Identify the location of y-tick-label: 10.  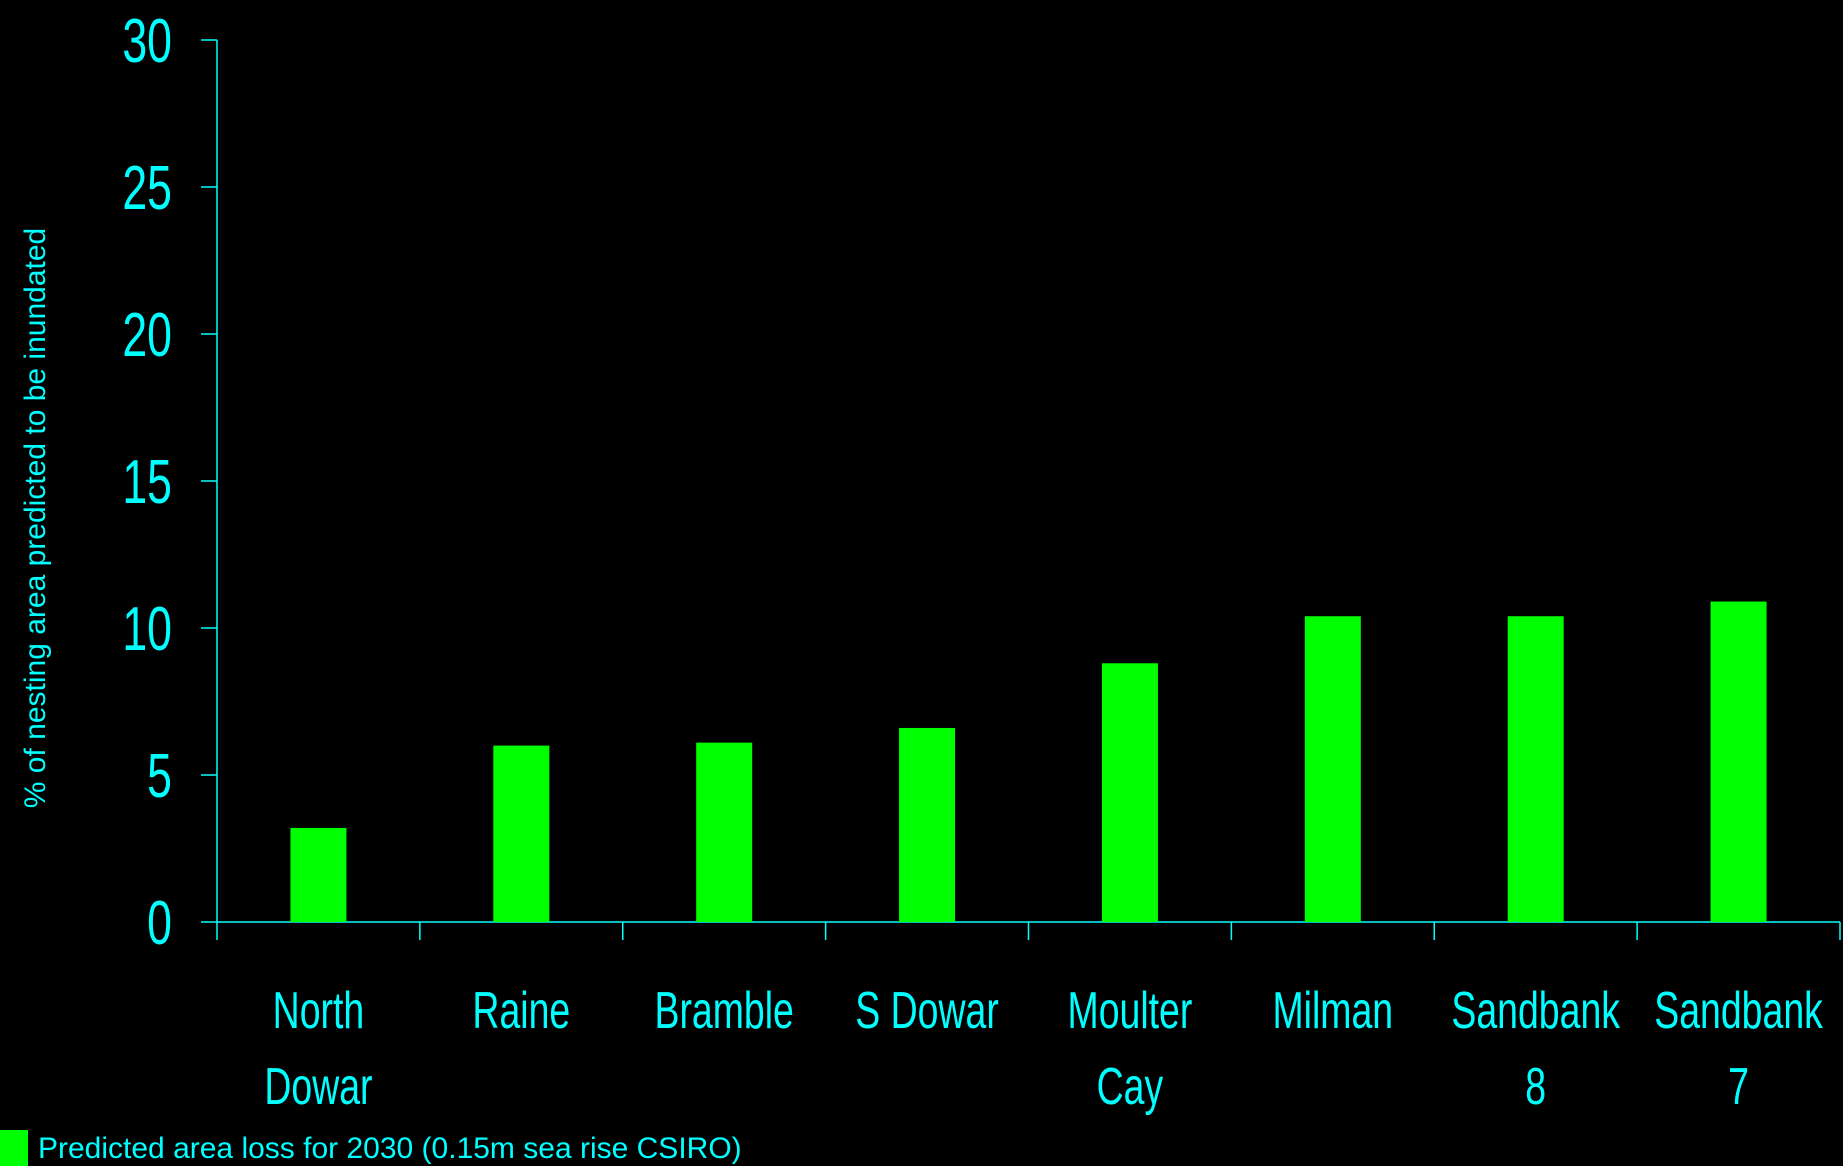
(147, 629).